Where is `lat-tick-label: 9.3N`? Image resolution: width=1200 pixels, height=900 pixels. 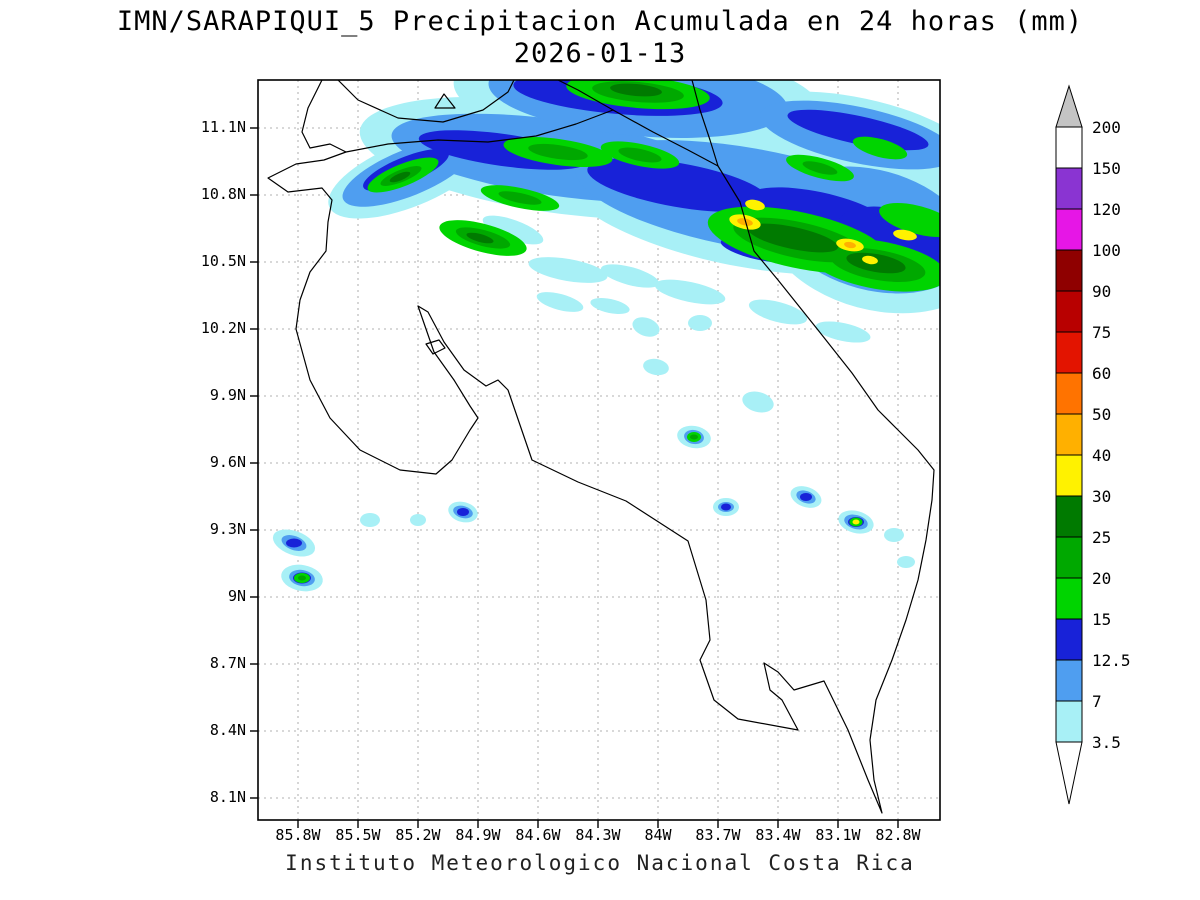 lat-tick-label: 9.3N is located at coordinates (227, 529).